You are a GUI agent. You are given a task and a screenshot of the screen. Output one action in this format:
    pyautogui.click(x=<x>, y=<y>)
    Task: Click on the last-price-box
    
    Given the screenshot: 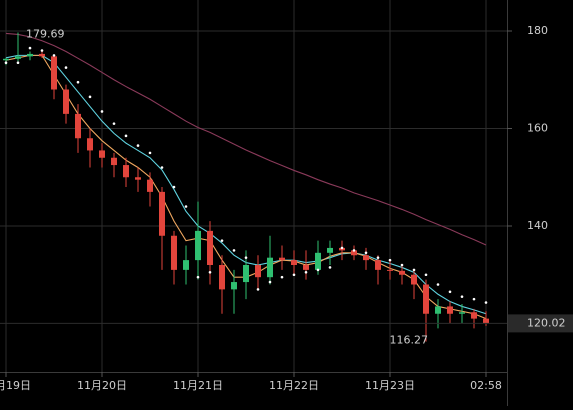 What is the action you would take?
    pyautogui.click(x=540, y=323)
    